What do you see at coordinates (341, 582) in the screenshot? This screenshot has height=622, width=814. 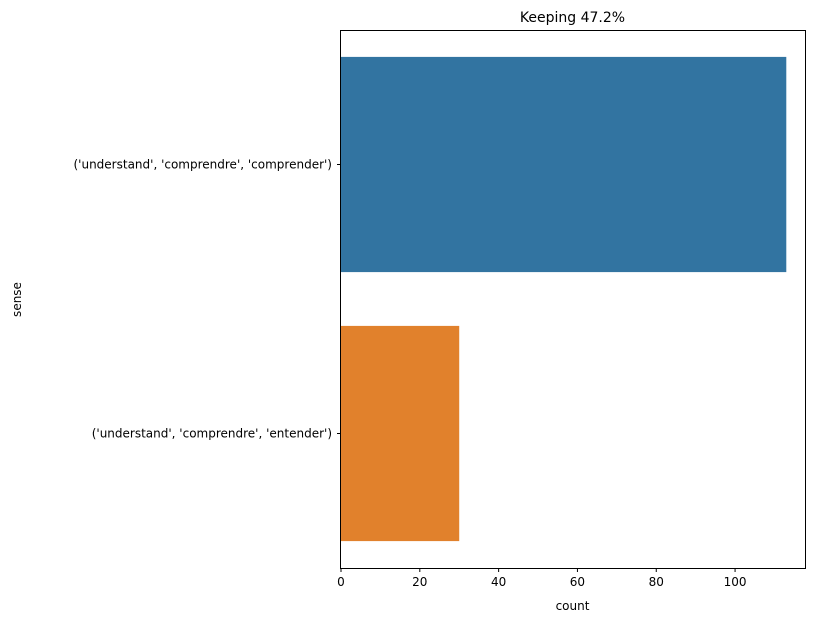 I see `x-tick-label-0: 0` at bounding box center [341, 582].